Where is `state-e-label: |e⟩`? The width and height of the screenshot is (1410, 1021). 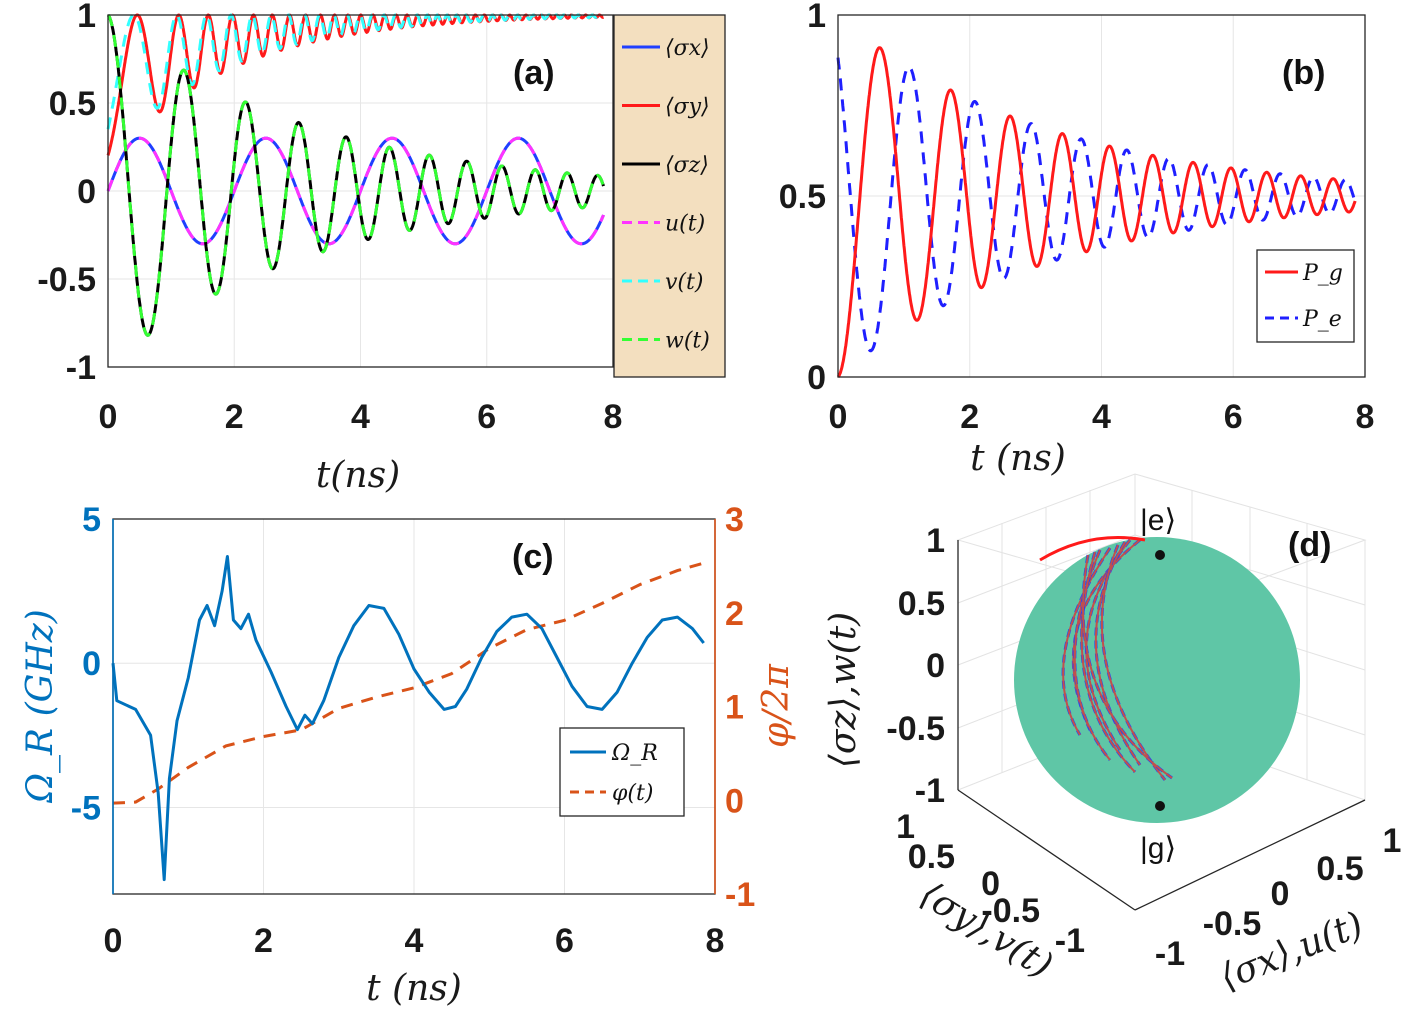
state-e-label: |e⟩ is located at coordinates (1158, 520).